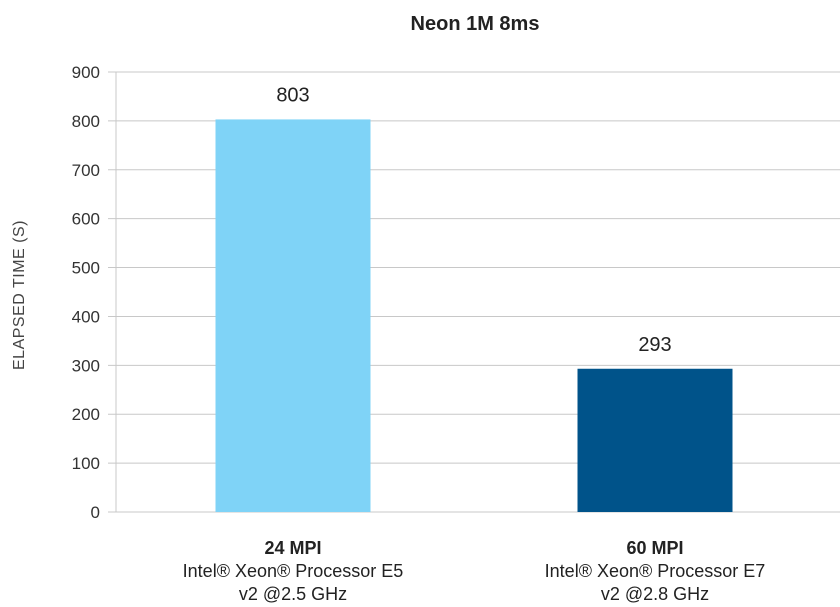  What do you see at coordinates (86, 268) in the screenshot?
I see `y-tick-label: 500` at bounding box center [86, 268].